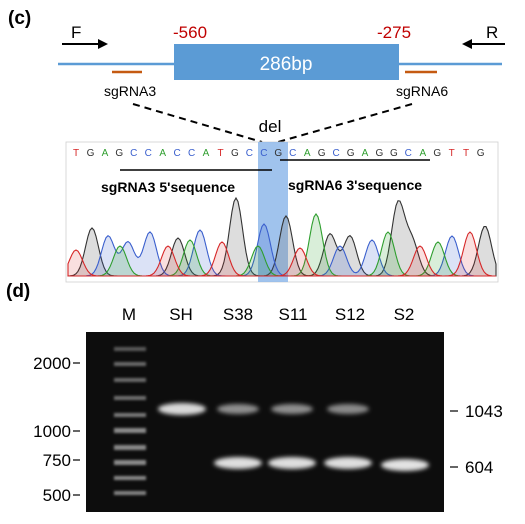 This screenshot has height=524, width=525. I want to click on sequence-base-20: A, so click(365, 153).